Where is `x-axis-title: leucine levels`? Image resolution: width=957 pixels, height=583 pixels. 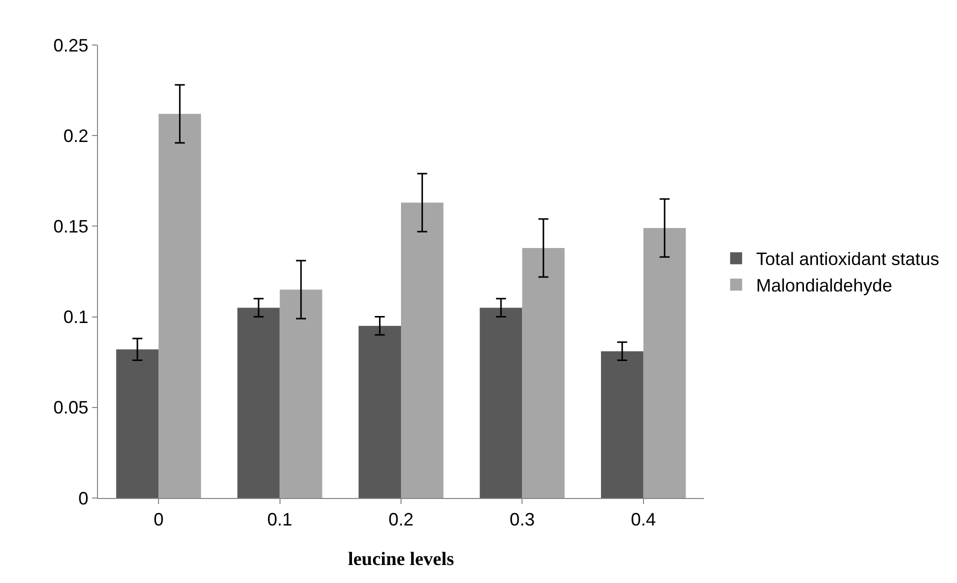
x-axis-title: leucine levels is located at coordinates (401, 559).